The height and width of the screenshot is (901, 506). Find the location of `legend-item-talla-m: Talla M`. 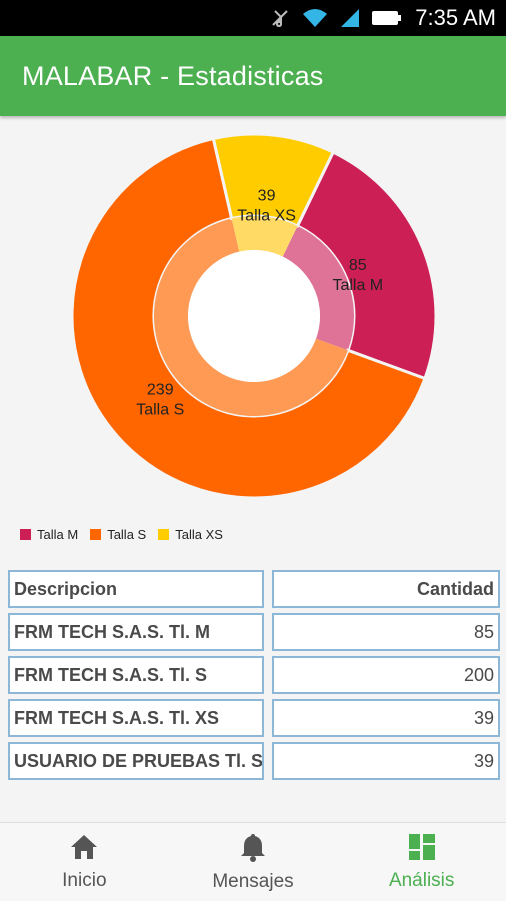

legend-item-talla-m: Talla M is located at coordinates (49, 534).